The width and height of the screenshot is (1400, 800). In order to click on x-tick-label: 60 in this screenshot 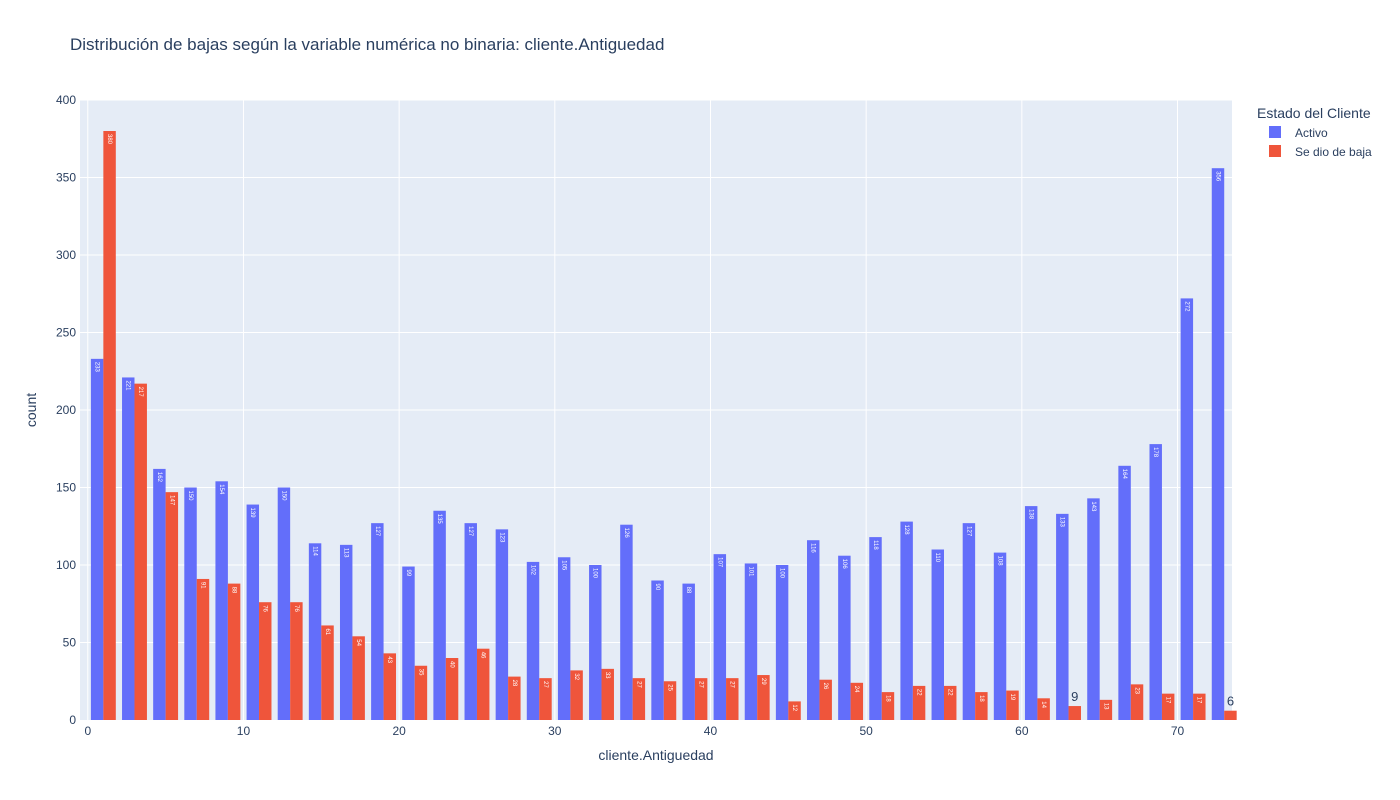, I will do `click(1022, 731)`.